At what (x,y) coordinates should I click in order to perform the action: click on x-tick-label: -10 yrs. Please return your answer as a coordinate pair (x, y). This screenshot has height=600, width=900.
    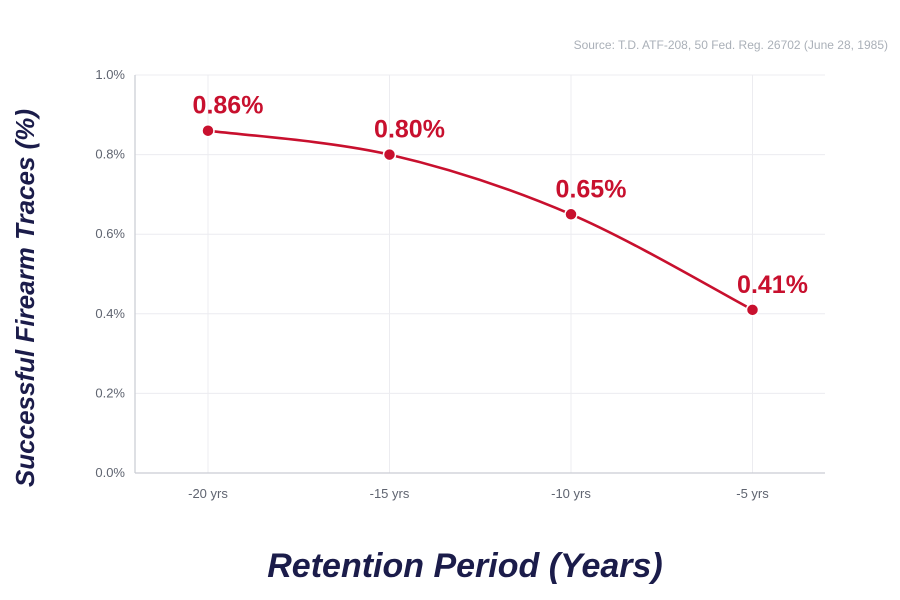
    Looking at the image, I should click on (571, 493).